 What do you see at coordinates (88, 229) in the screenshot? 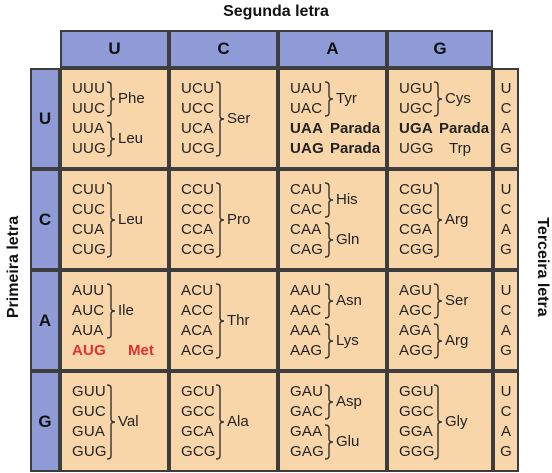
I see `codon-cua: CUA` at bounding box center [88, 229].